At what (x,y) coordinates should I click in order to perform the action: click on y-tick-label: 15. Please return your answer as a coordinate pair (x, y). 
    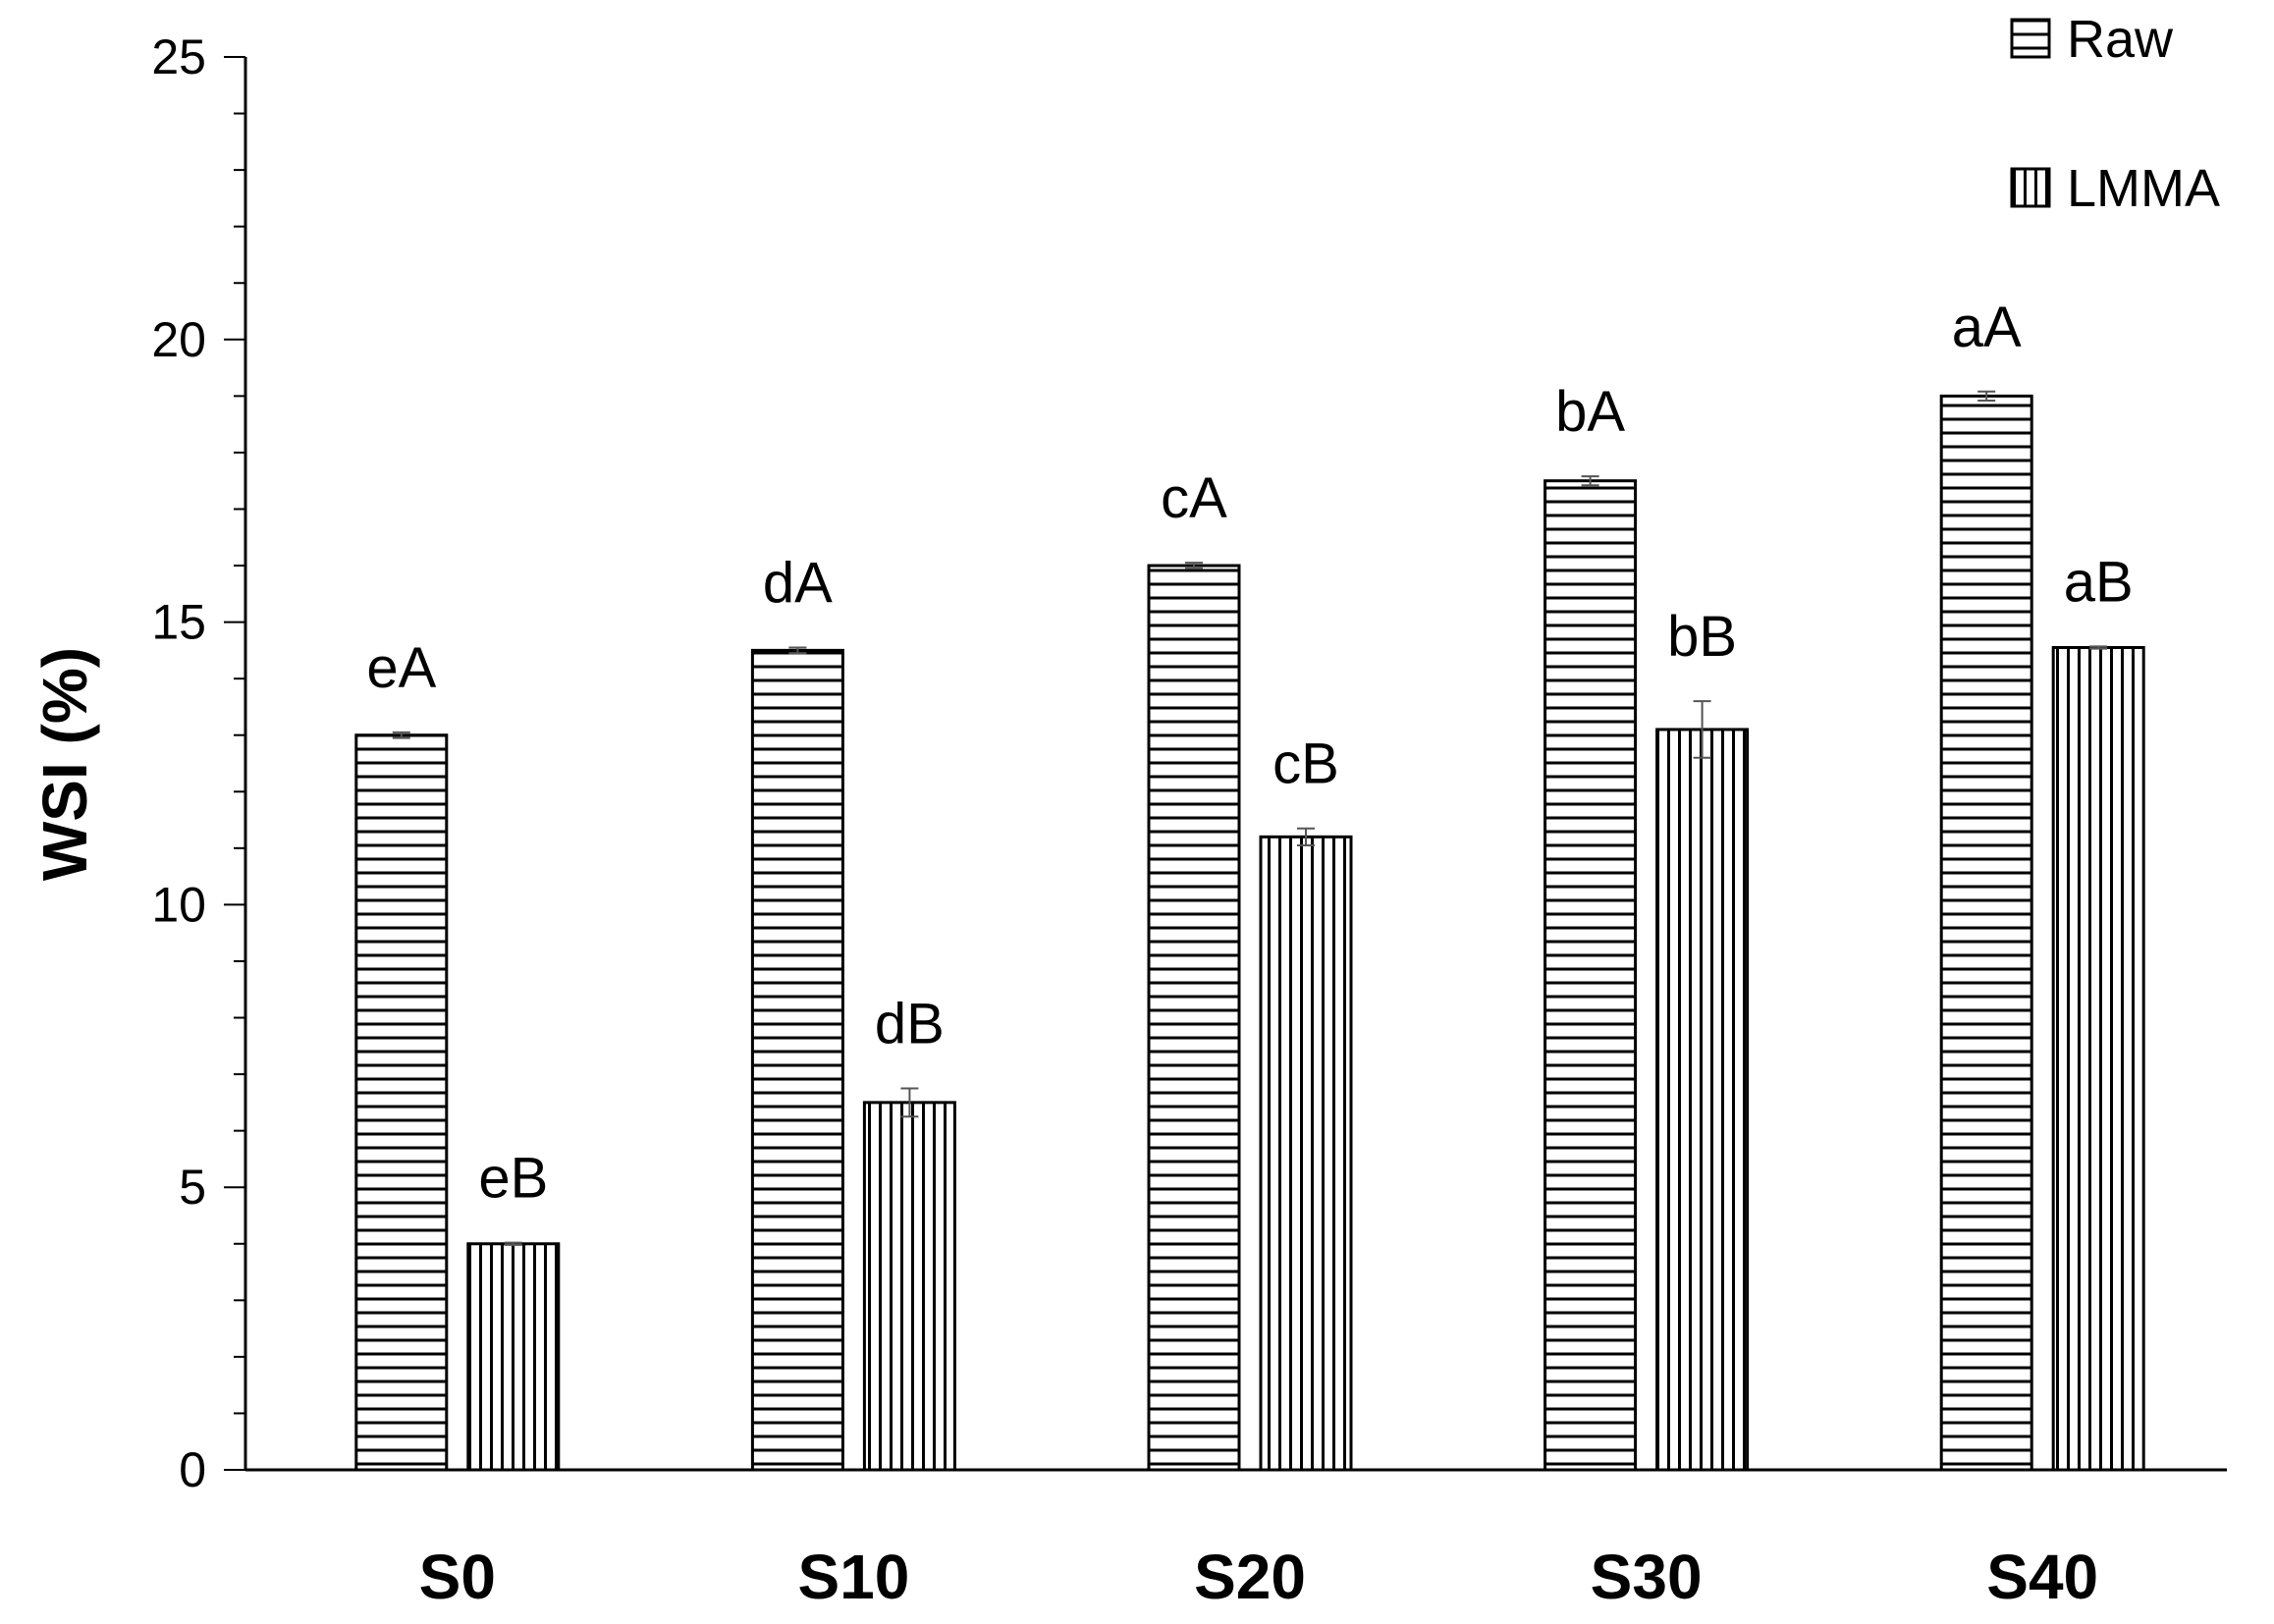
    Looking at the image, I should click on (178, 622).